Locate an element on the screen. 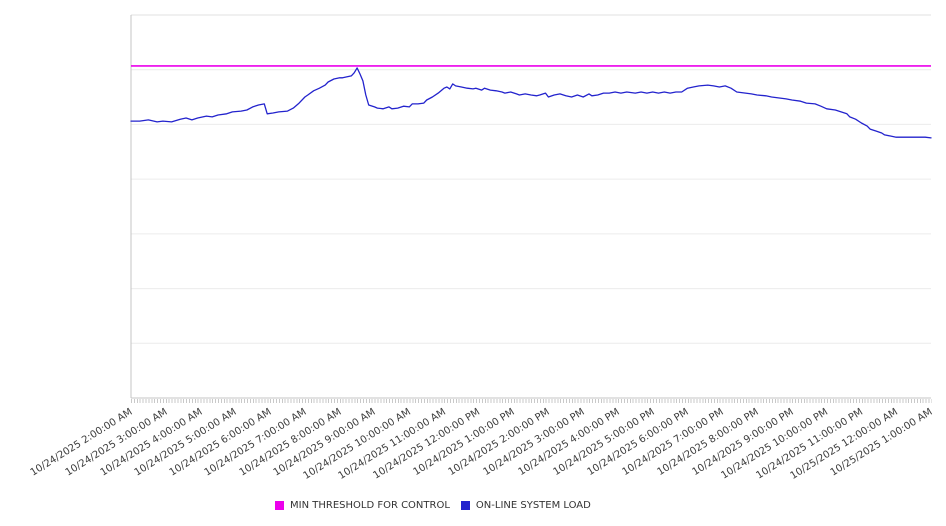 The width and height of the screenshot is (946, 526). legend-label-load: ON-LINE SYSTEM LOAD is located at coordinates (533, 505).